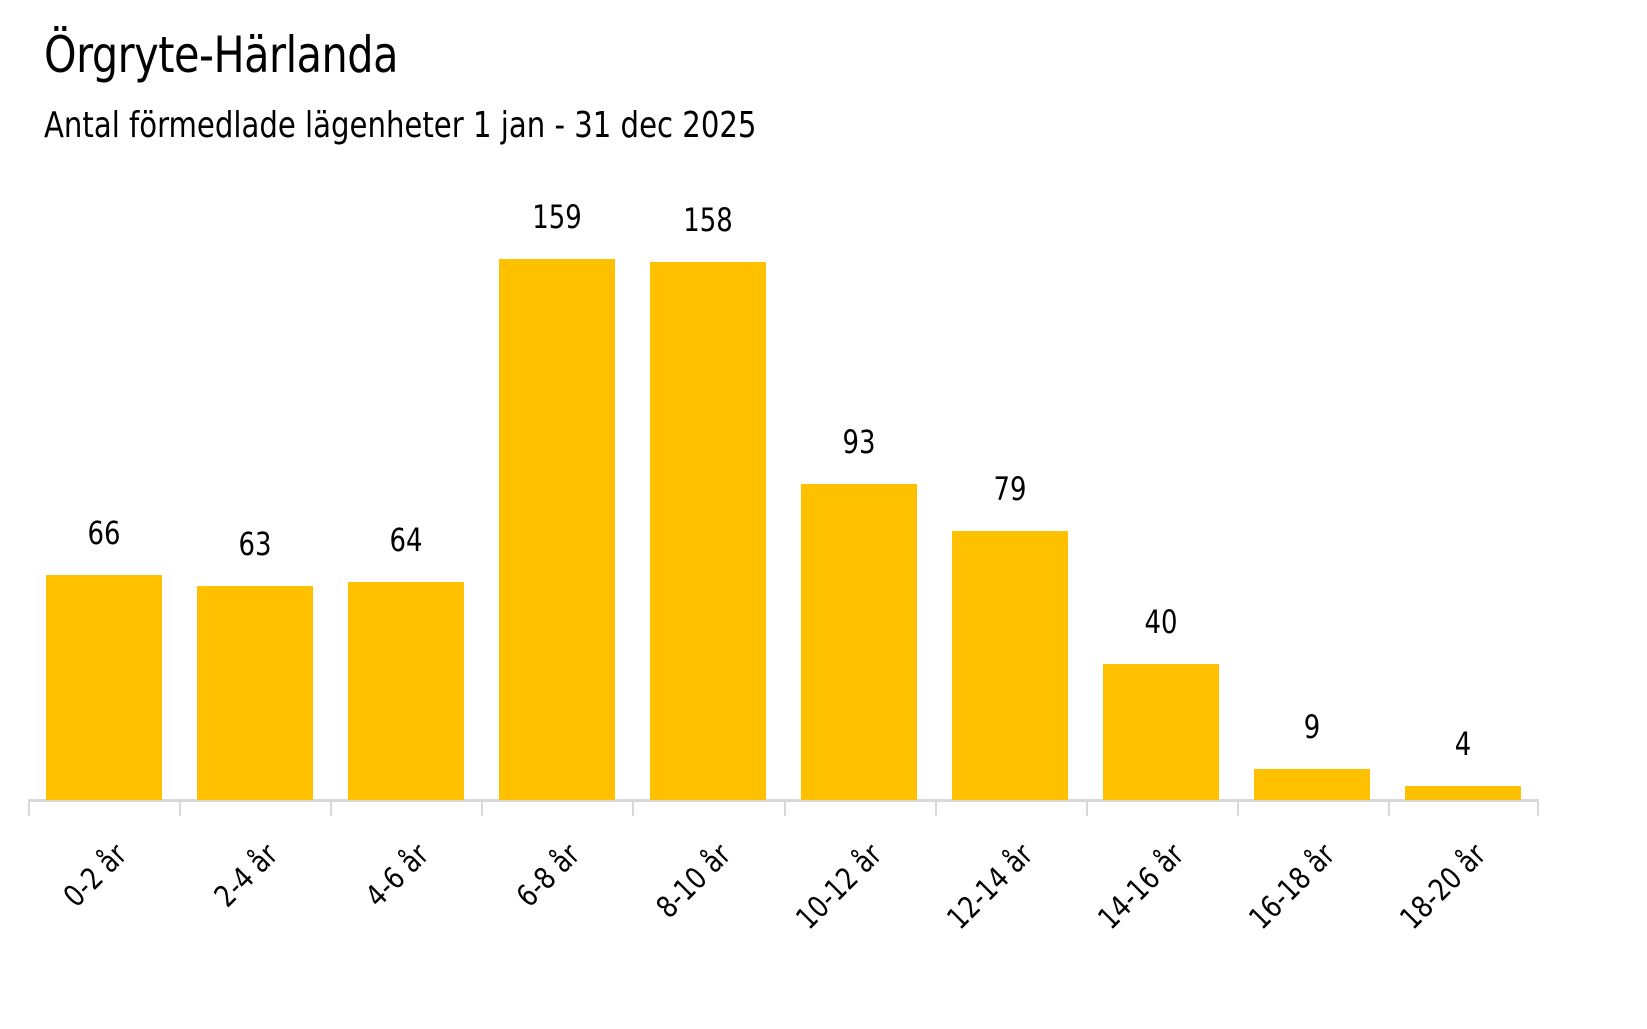  What do you see at coordinates (693, 881) in the screenshot?
I see `x-axis-category-label: 8-10 år` at bounding box center [693, 881].